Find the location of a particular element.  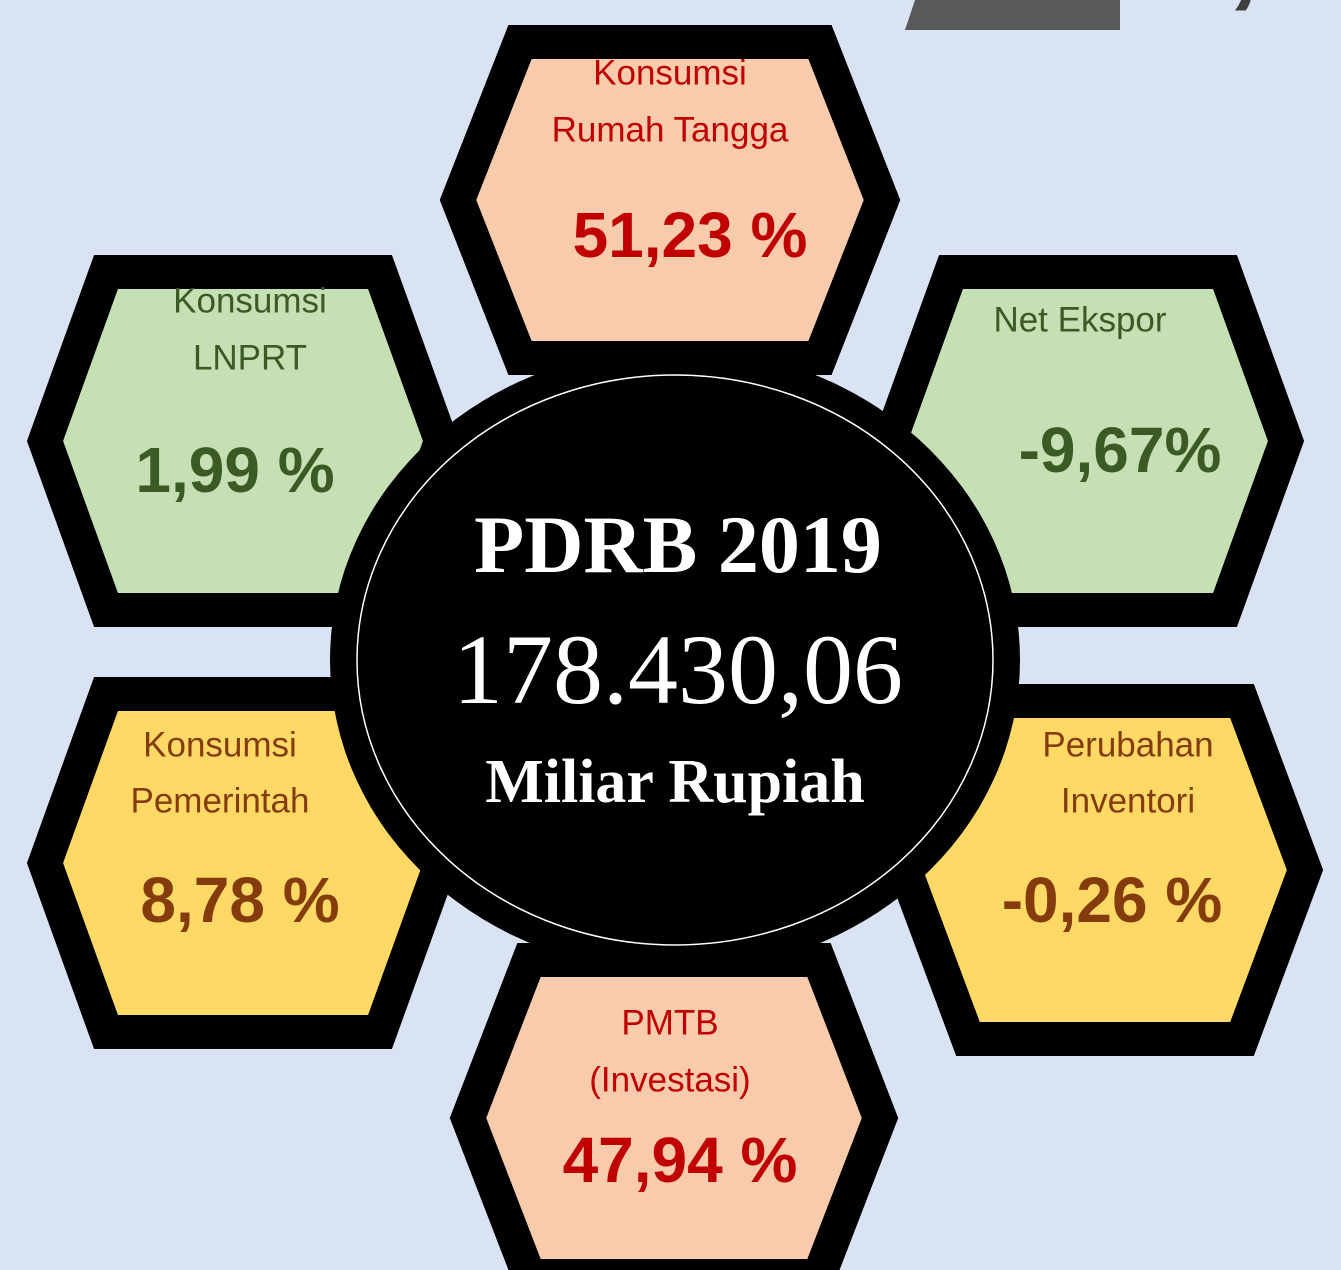

center-unit: Miliar Rupiah is located at coordinates (675, 782).